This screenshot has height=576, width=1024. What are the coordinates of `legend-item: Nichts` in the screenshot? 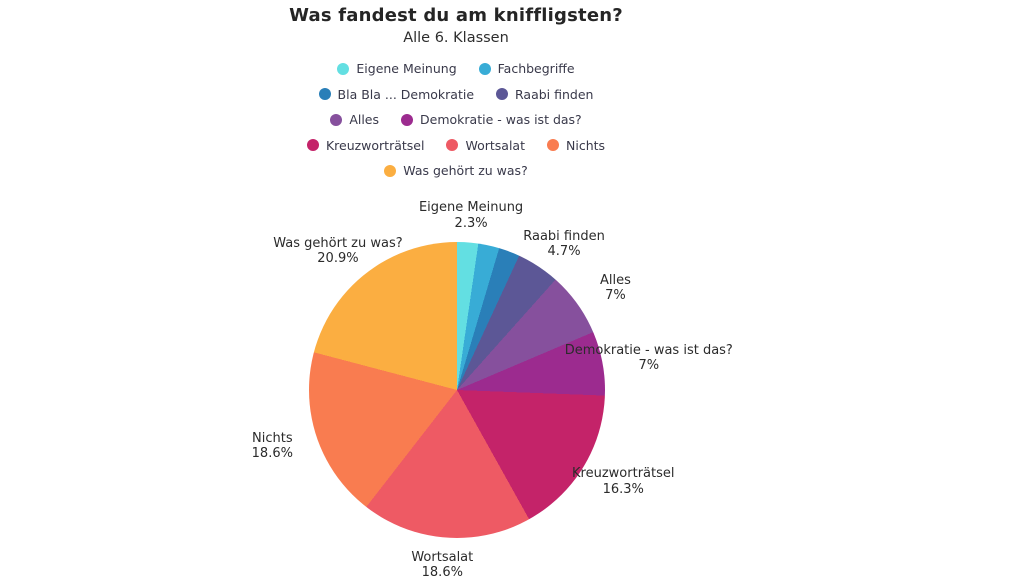 It's located at (576, 145).